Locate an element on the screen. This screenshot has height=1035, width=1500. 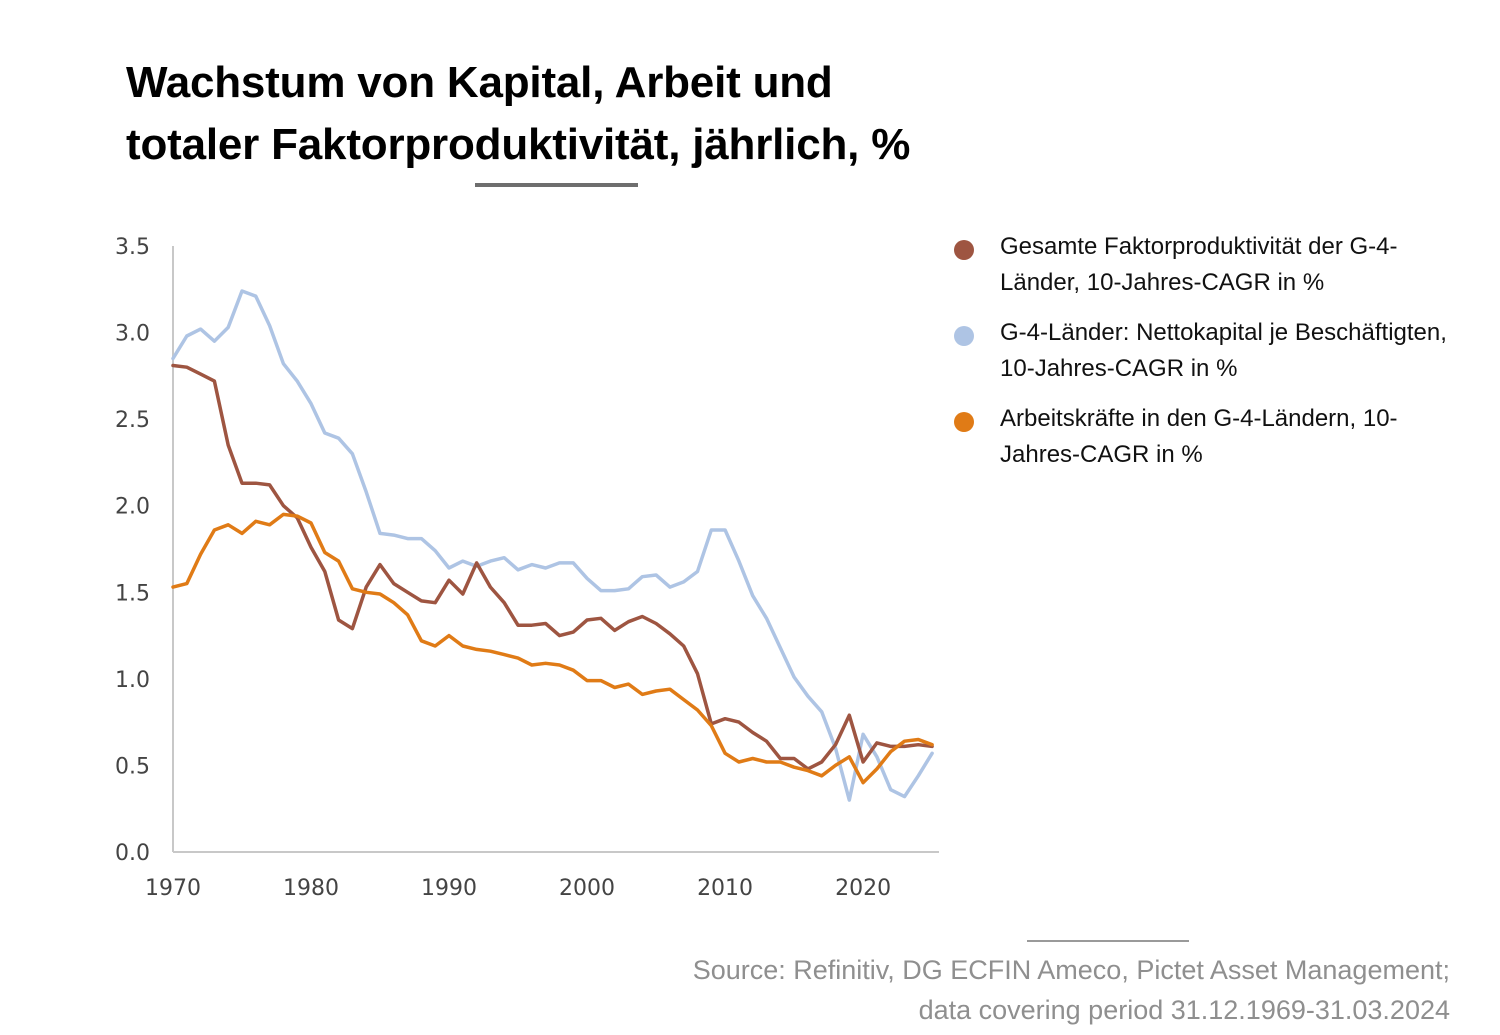
x-tick-label: 1970 is located at coordinates (173, 888).